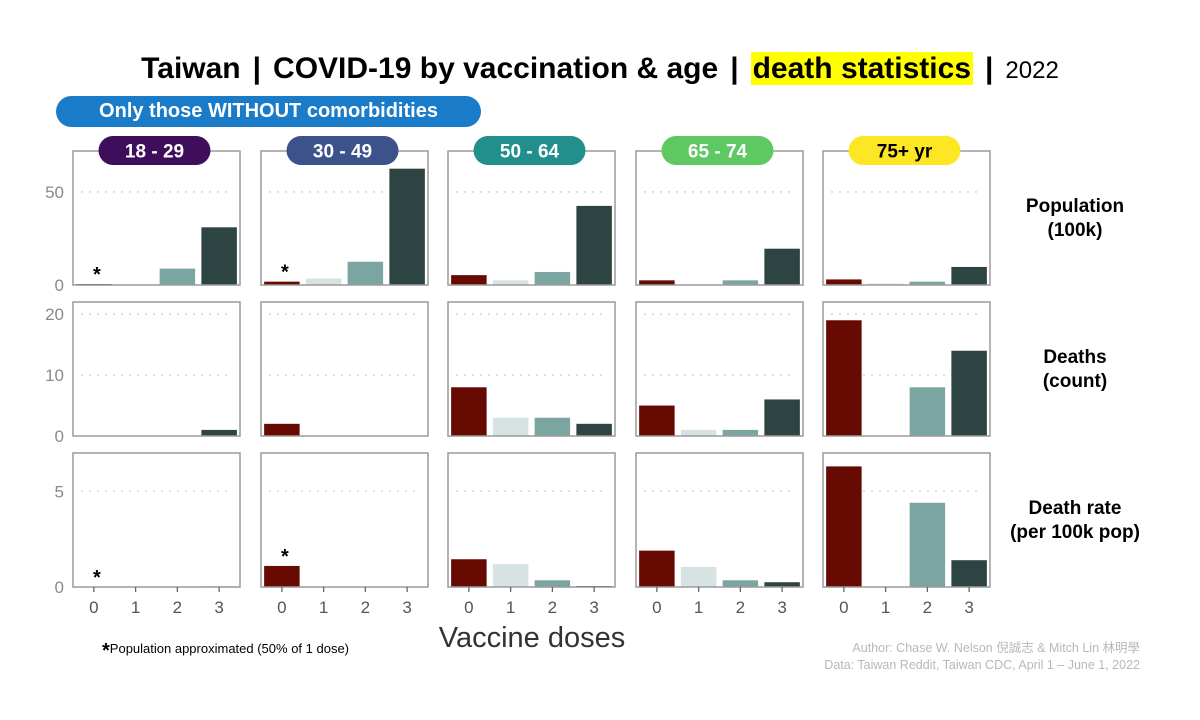 The height and width of the screenshot is (720, 1200). What do you see at coordinates (718, 152) in the screenshot?
I see `age-group-label: 65 - 74` at bounding box center [718, 152].